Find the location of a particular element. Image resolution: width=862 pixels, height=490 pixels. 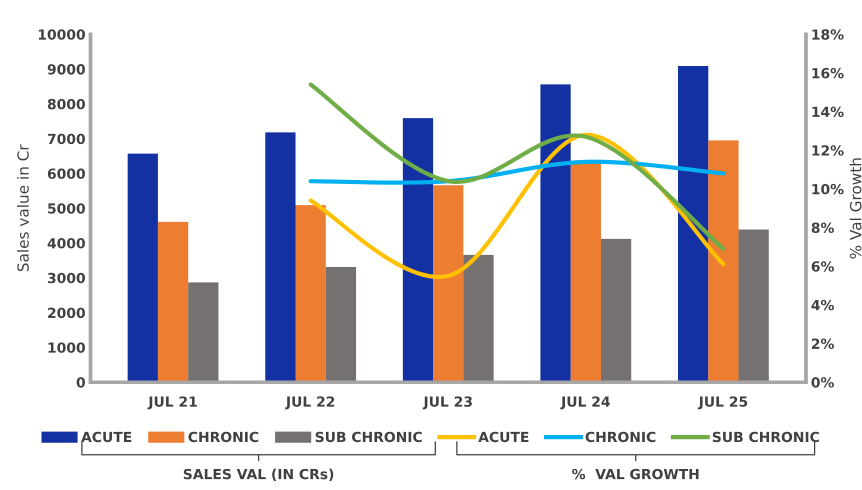

y-tick-label: 9000 is located at coordinates (66, 69).